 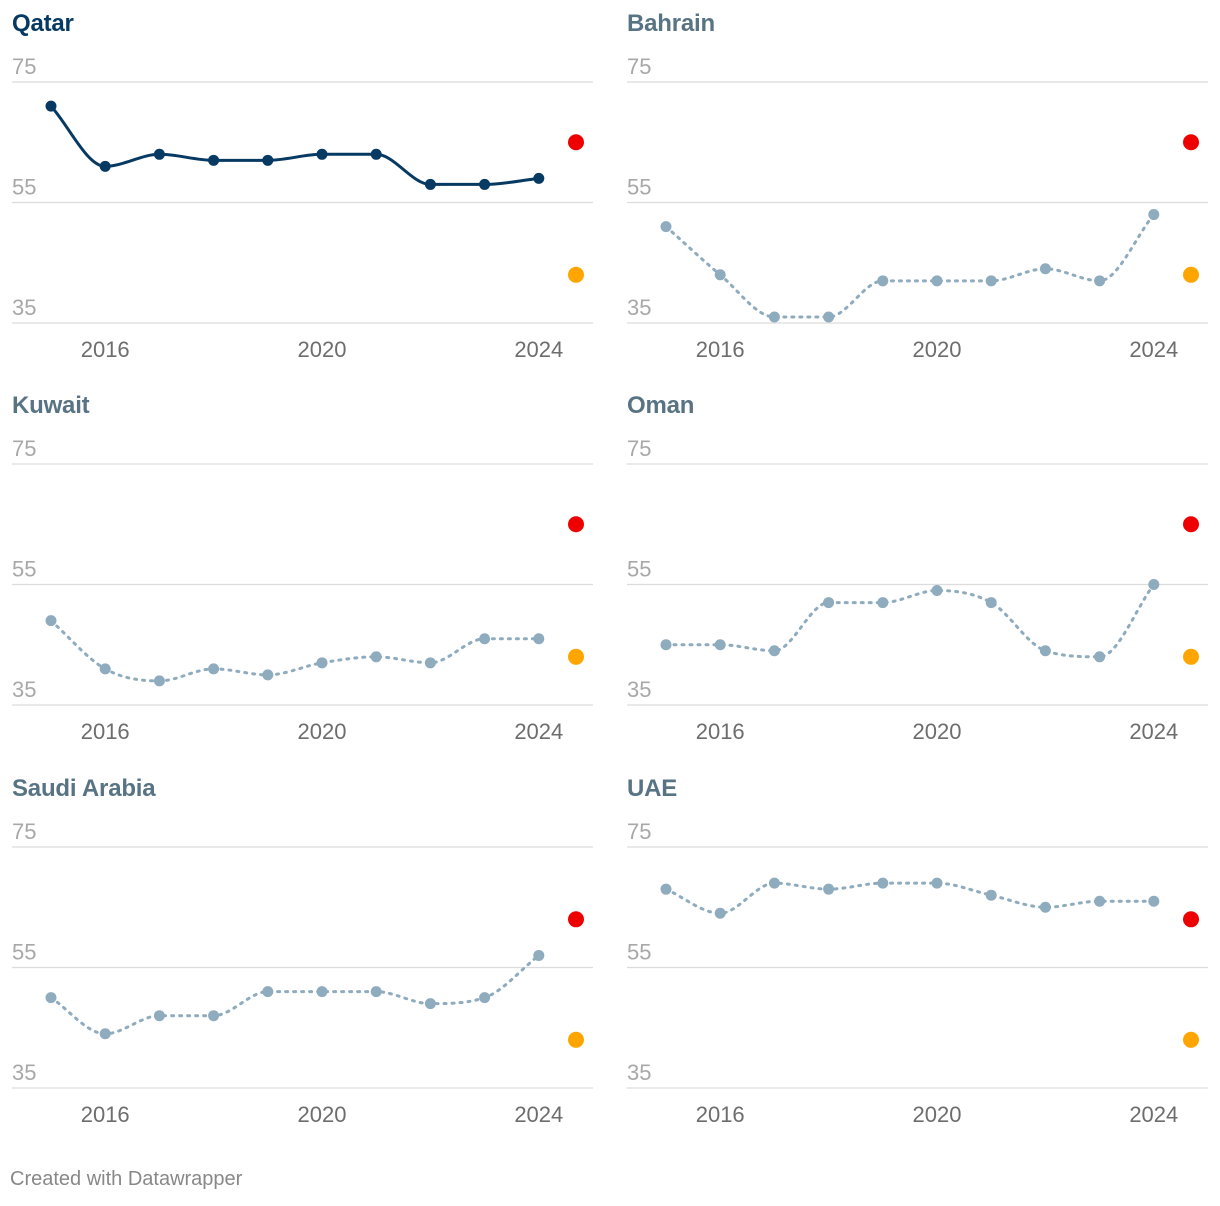 I want to click on chart-title-uae: UAE, so click(x=652, y=788).